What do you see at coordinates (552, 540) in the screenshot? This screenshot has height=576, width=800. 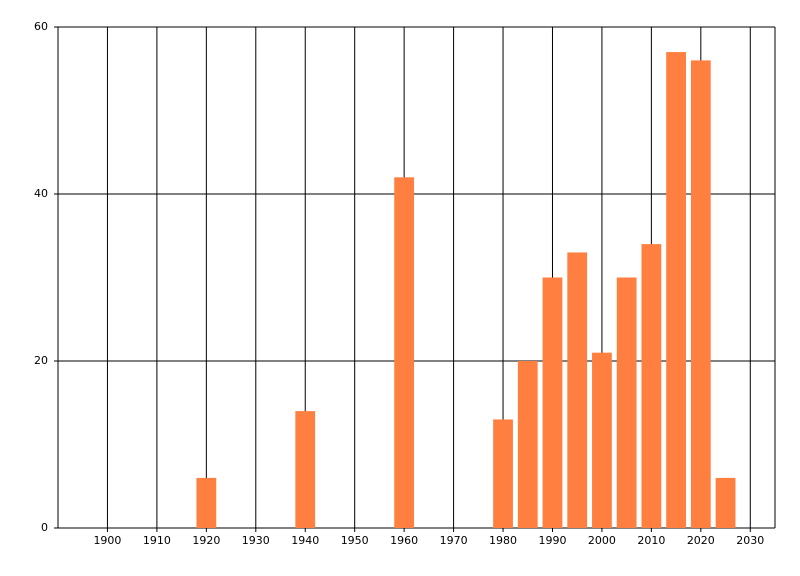 I see `x-tick-label: 1990` at bounding box center [552, 540].